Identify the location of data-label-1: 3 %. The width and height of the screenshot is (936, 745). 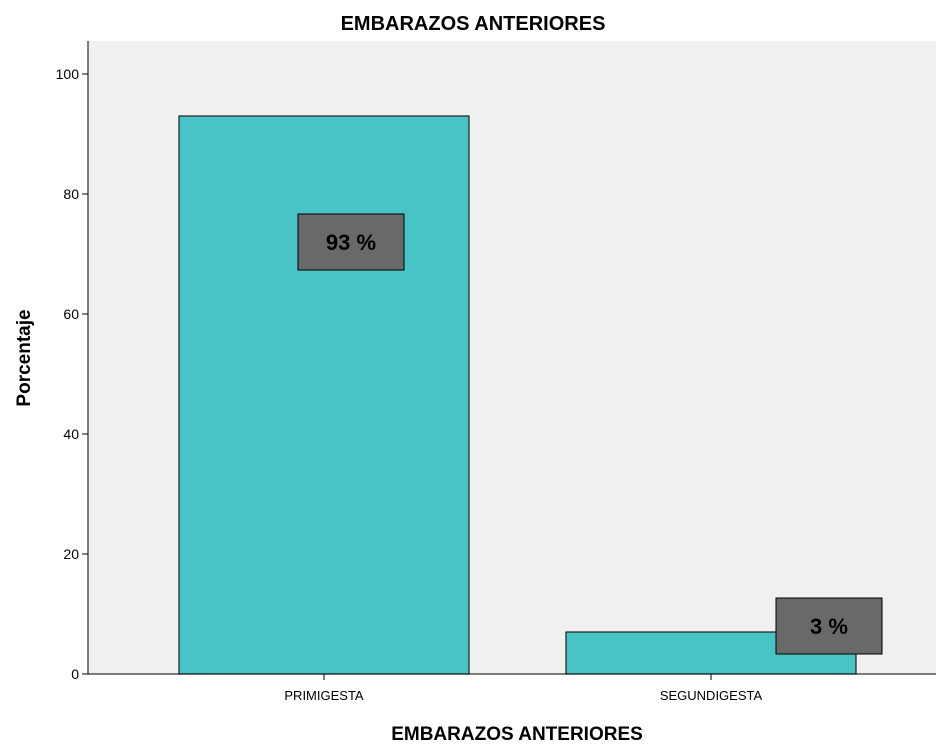
(829, 626).